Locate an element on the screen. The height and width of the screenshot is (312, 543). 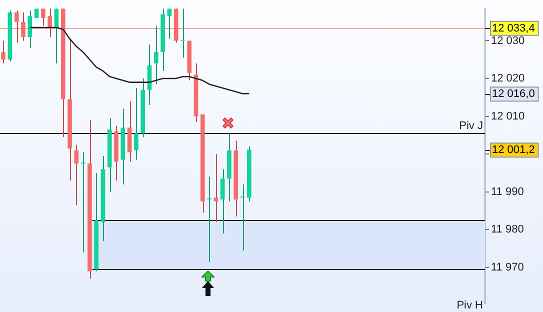
text: 12 033,4 is located at coordinates (513, 28).